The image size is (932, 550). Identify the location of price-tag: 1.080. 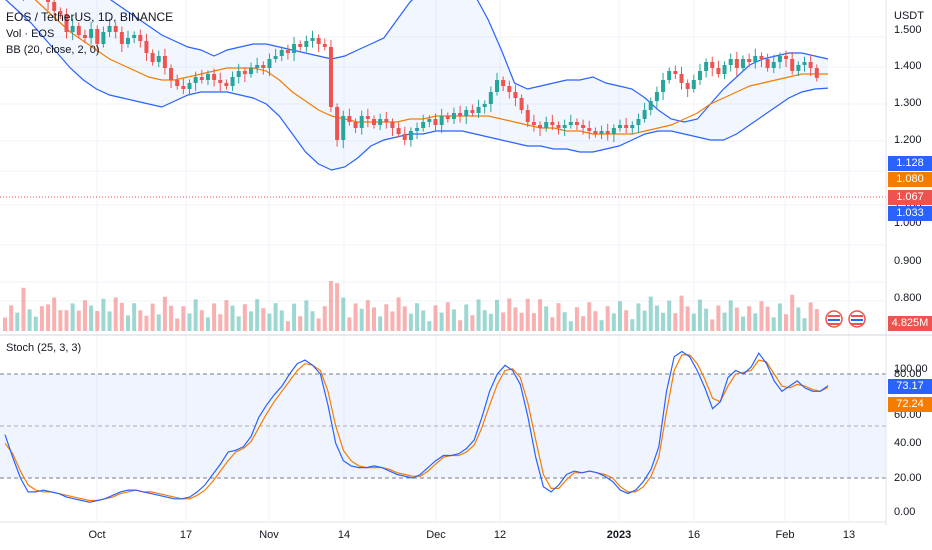
(910, 179).